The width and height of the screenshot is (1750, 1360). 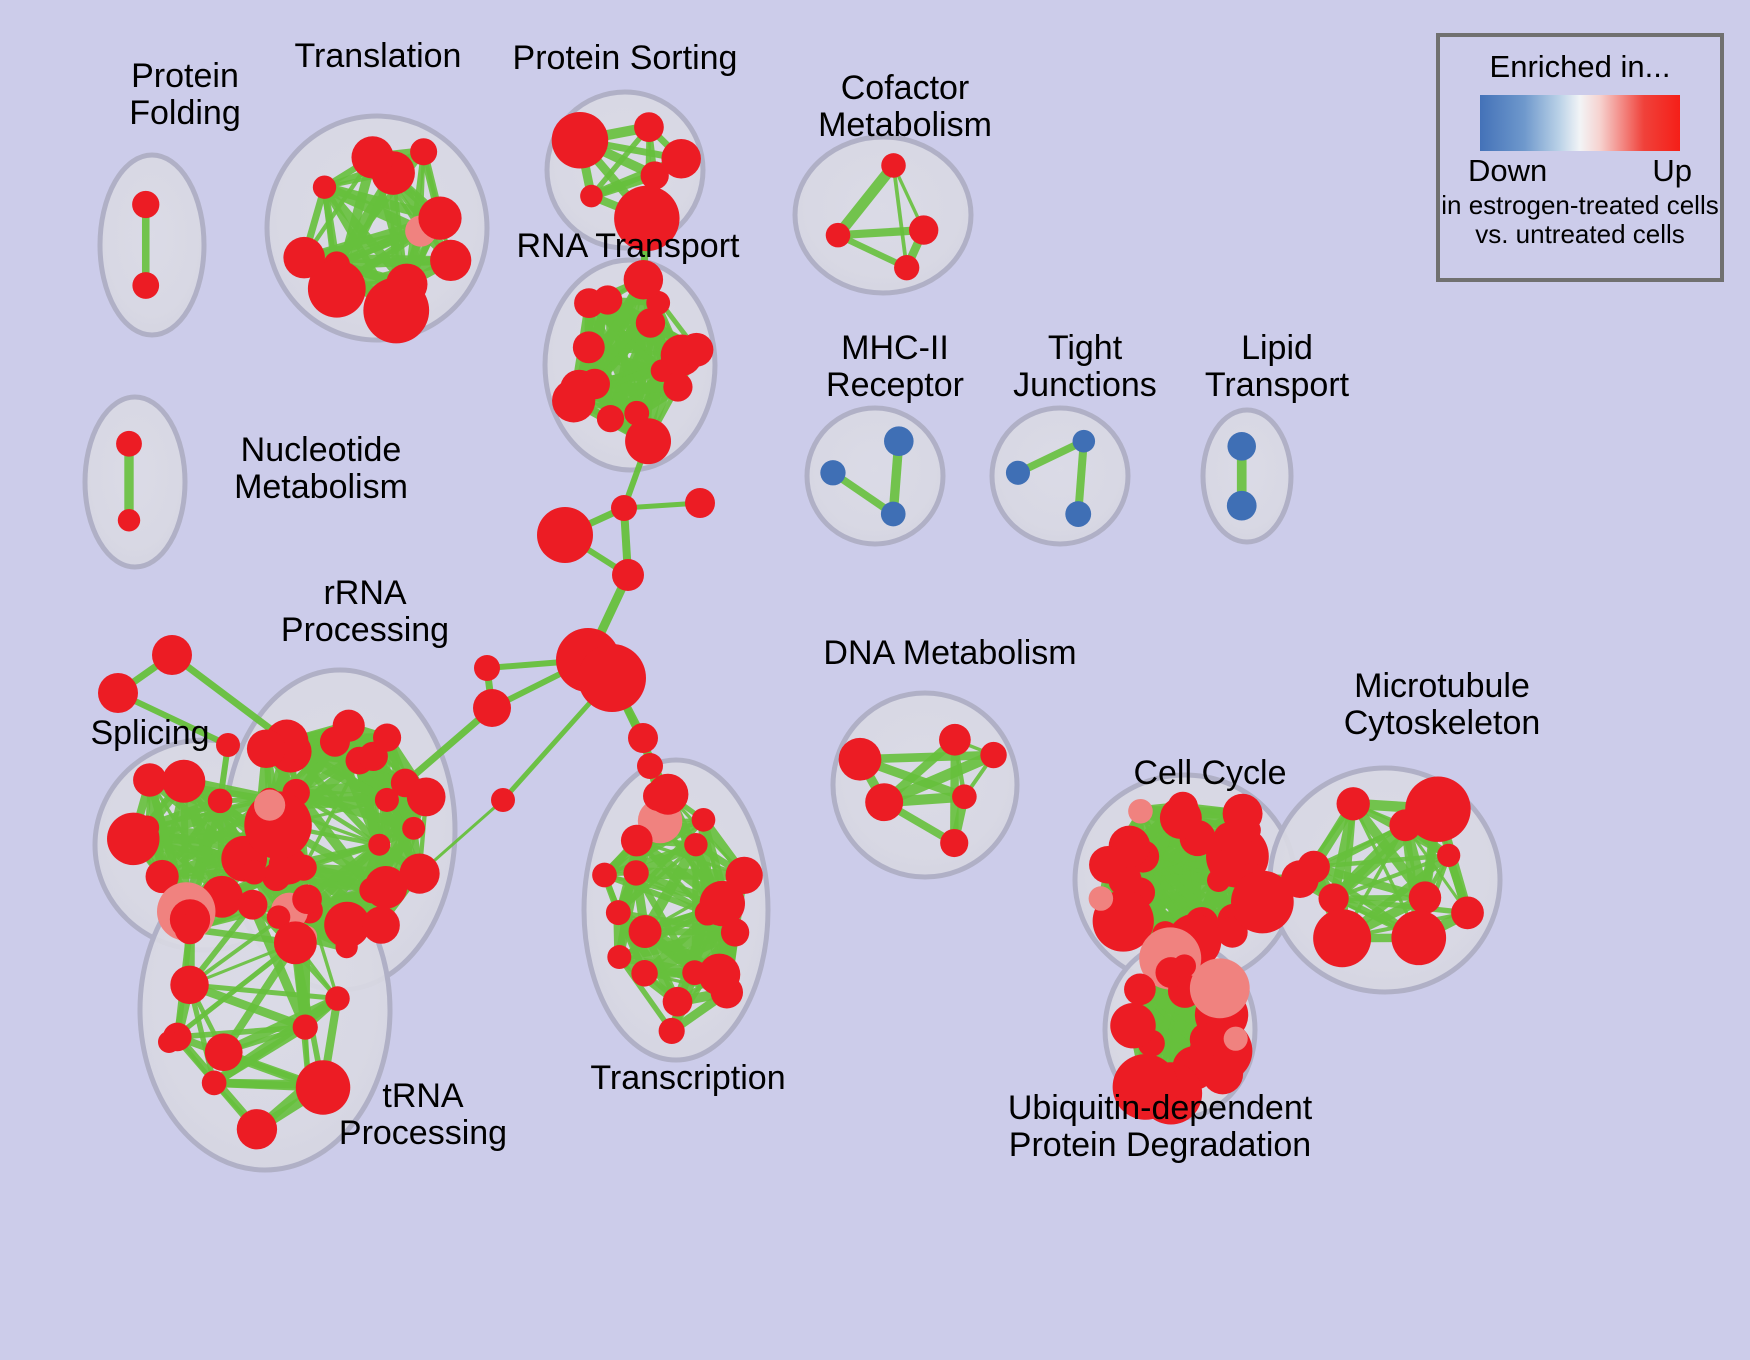 What do you see at coordinates (1580, 171) in the screenshot?
I see `legend-endpoint-labels: Down Up` at bounding box center [1580, 171].